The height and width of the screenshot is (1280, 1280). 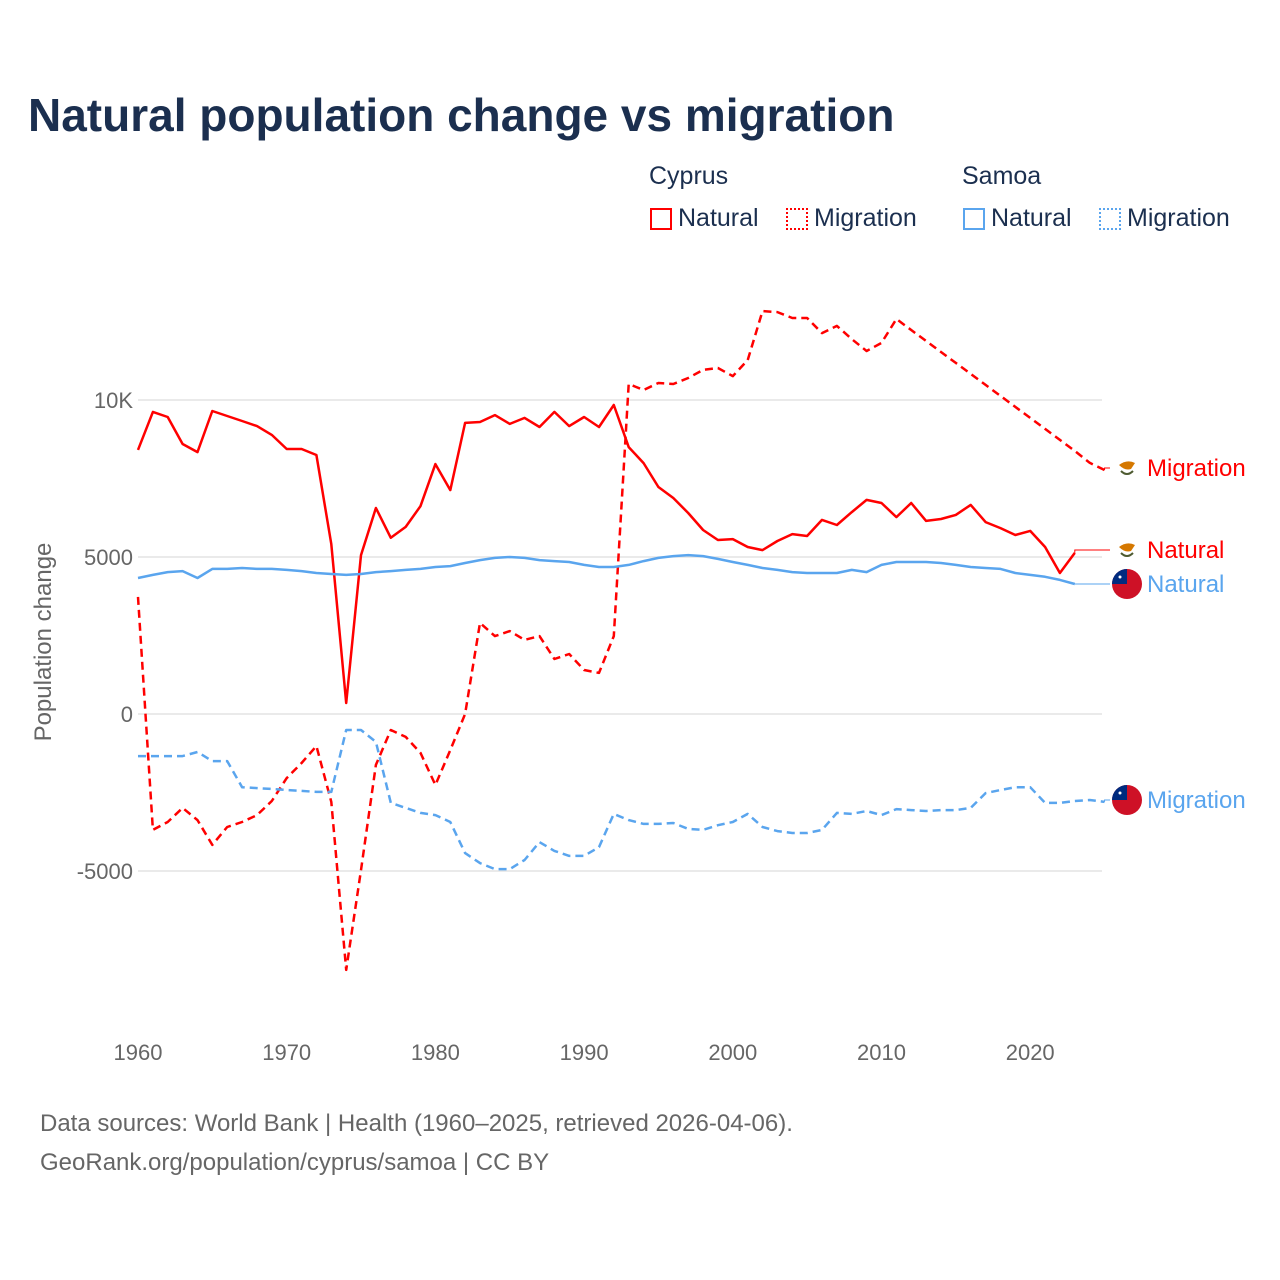 I want to click on legend-group-samoa: Samoa, so click(x=1002, y=176).